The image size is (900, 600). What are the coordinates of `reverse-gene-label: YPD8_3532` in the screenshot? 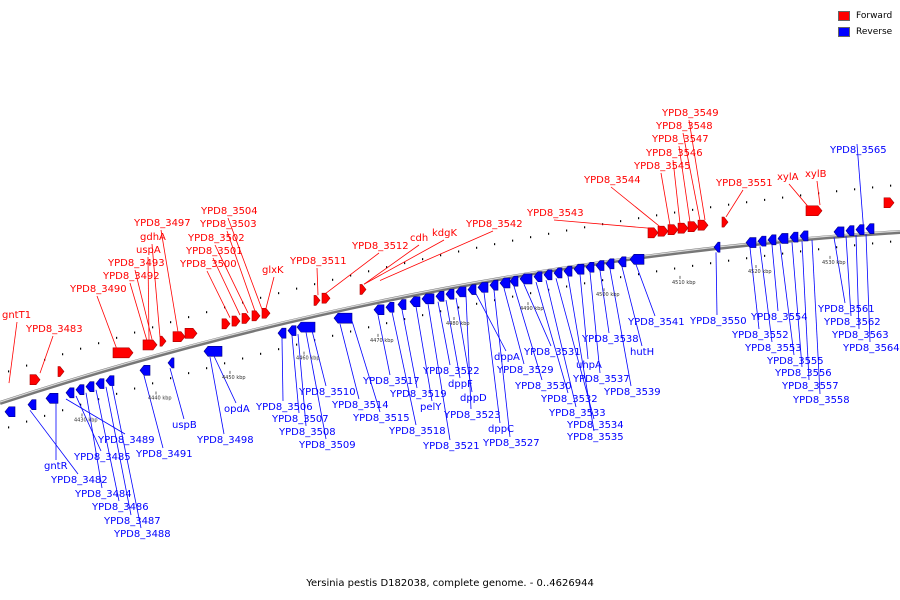 It's located at (569, 399).